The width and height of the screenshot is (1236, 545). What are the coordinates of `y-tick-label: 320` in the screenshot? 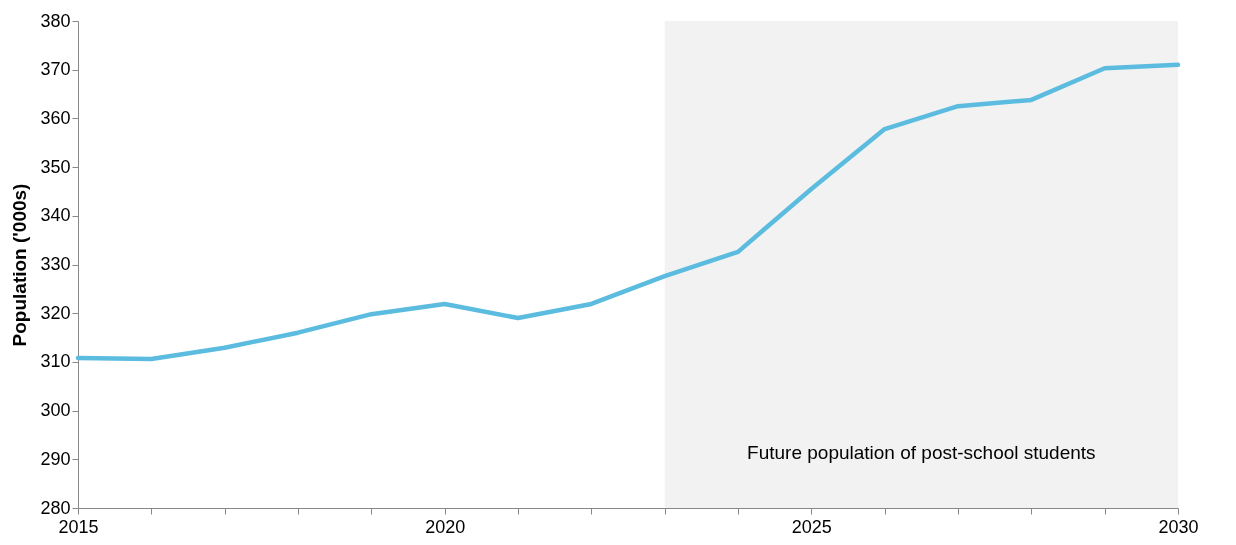 It's located at (55, 312).